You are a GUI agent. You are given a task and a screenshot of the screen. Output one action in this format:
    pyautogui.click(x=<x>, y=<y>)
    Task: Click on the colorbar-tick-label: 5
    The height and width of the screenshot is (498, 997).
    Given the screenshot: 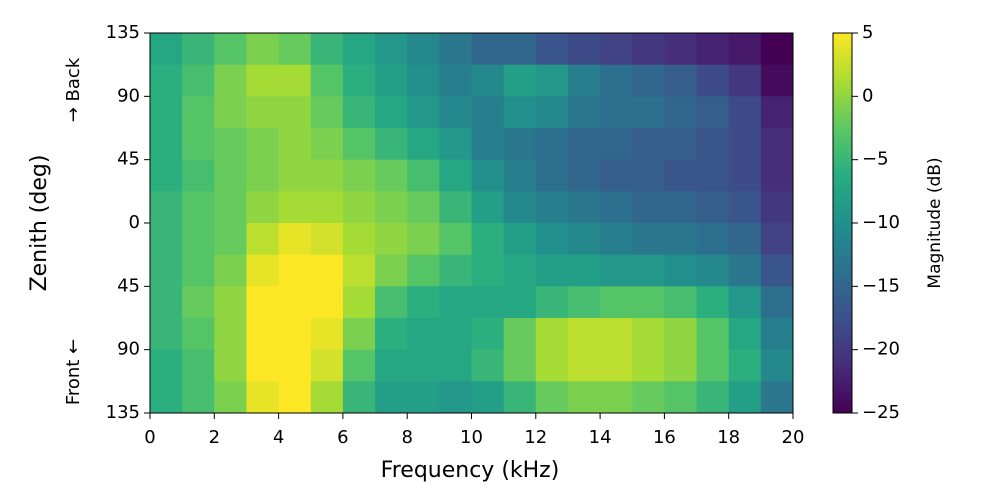 What is the action you would take?
    pyautogui.click(x=867, y=32)
    